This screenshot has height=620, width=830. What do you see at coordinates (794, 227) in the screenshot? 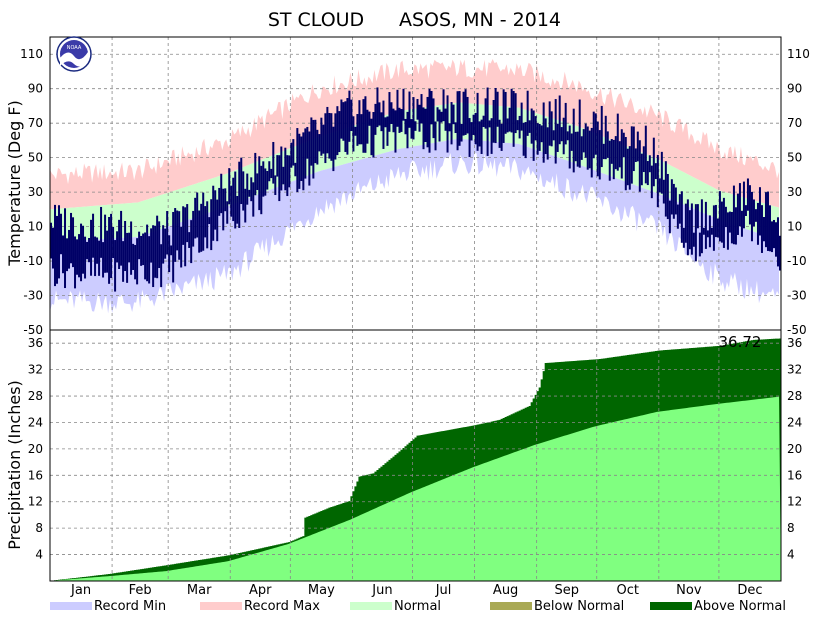
I see `temp-tick-label-right: 10` at bounding box center [794, 227].